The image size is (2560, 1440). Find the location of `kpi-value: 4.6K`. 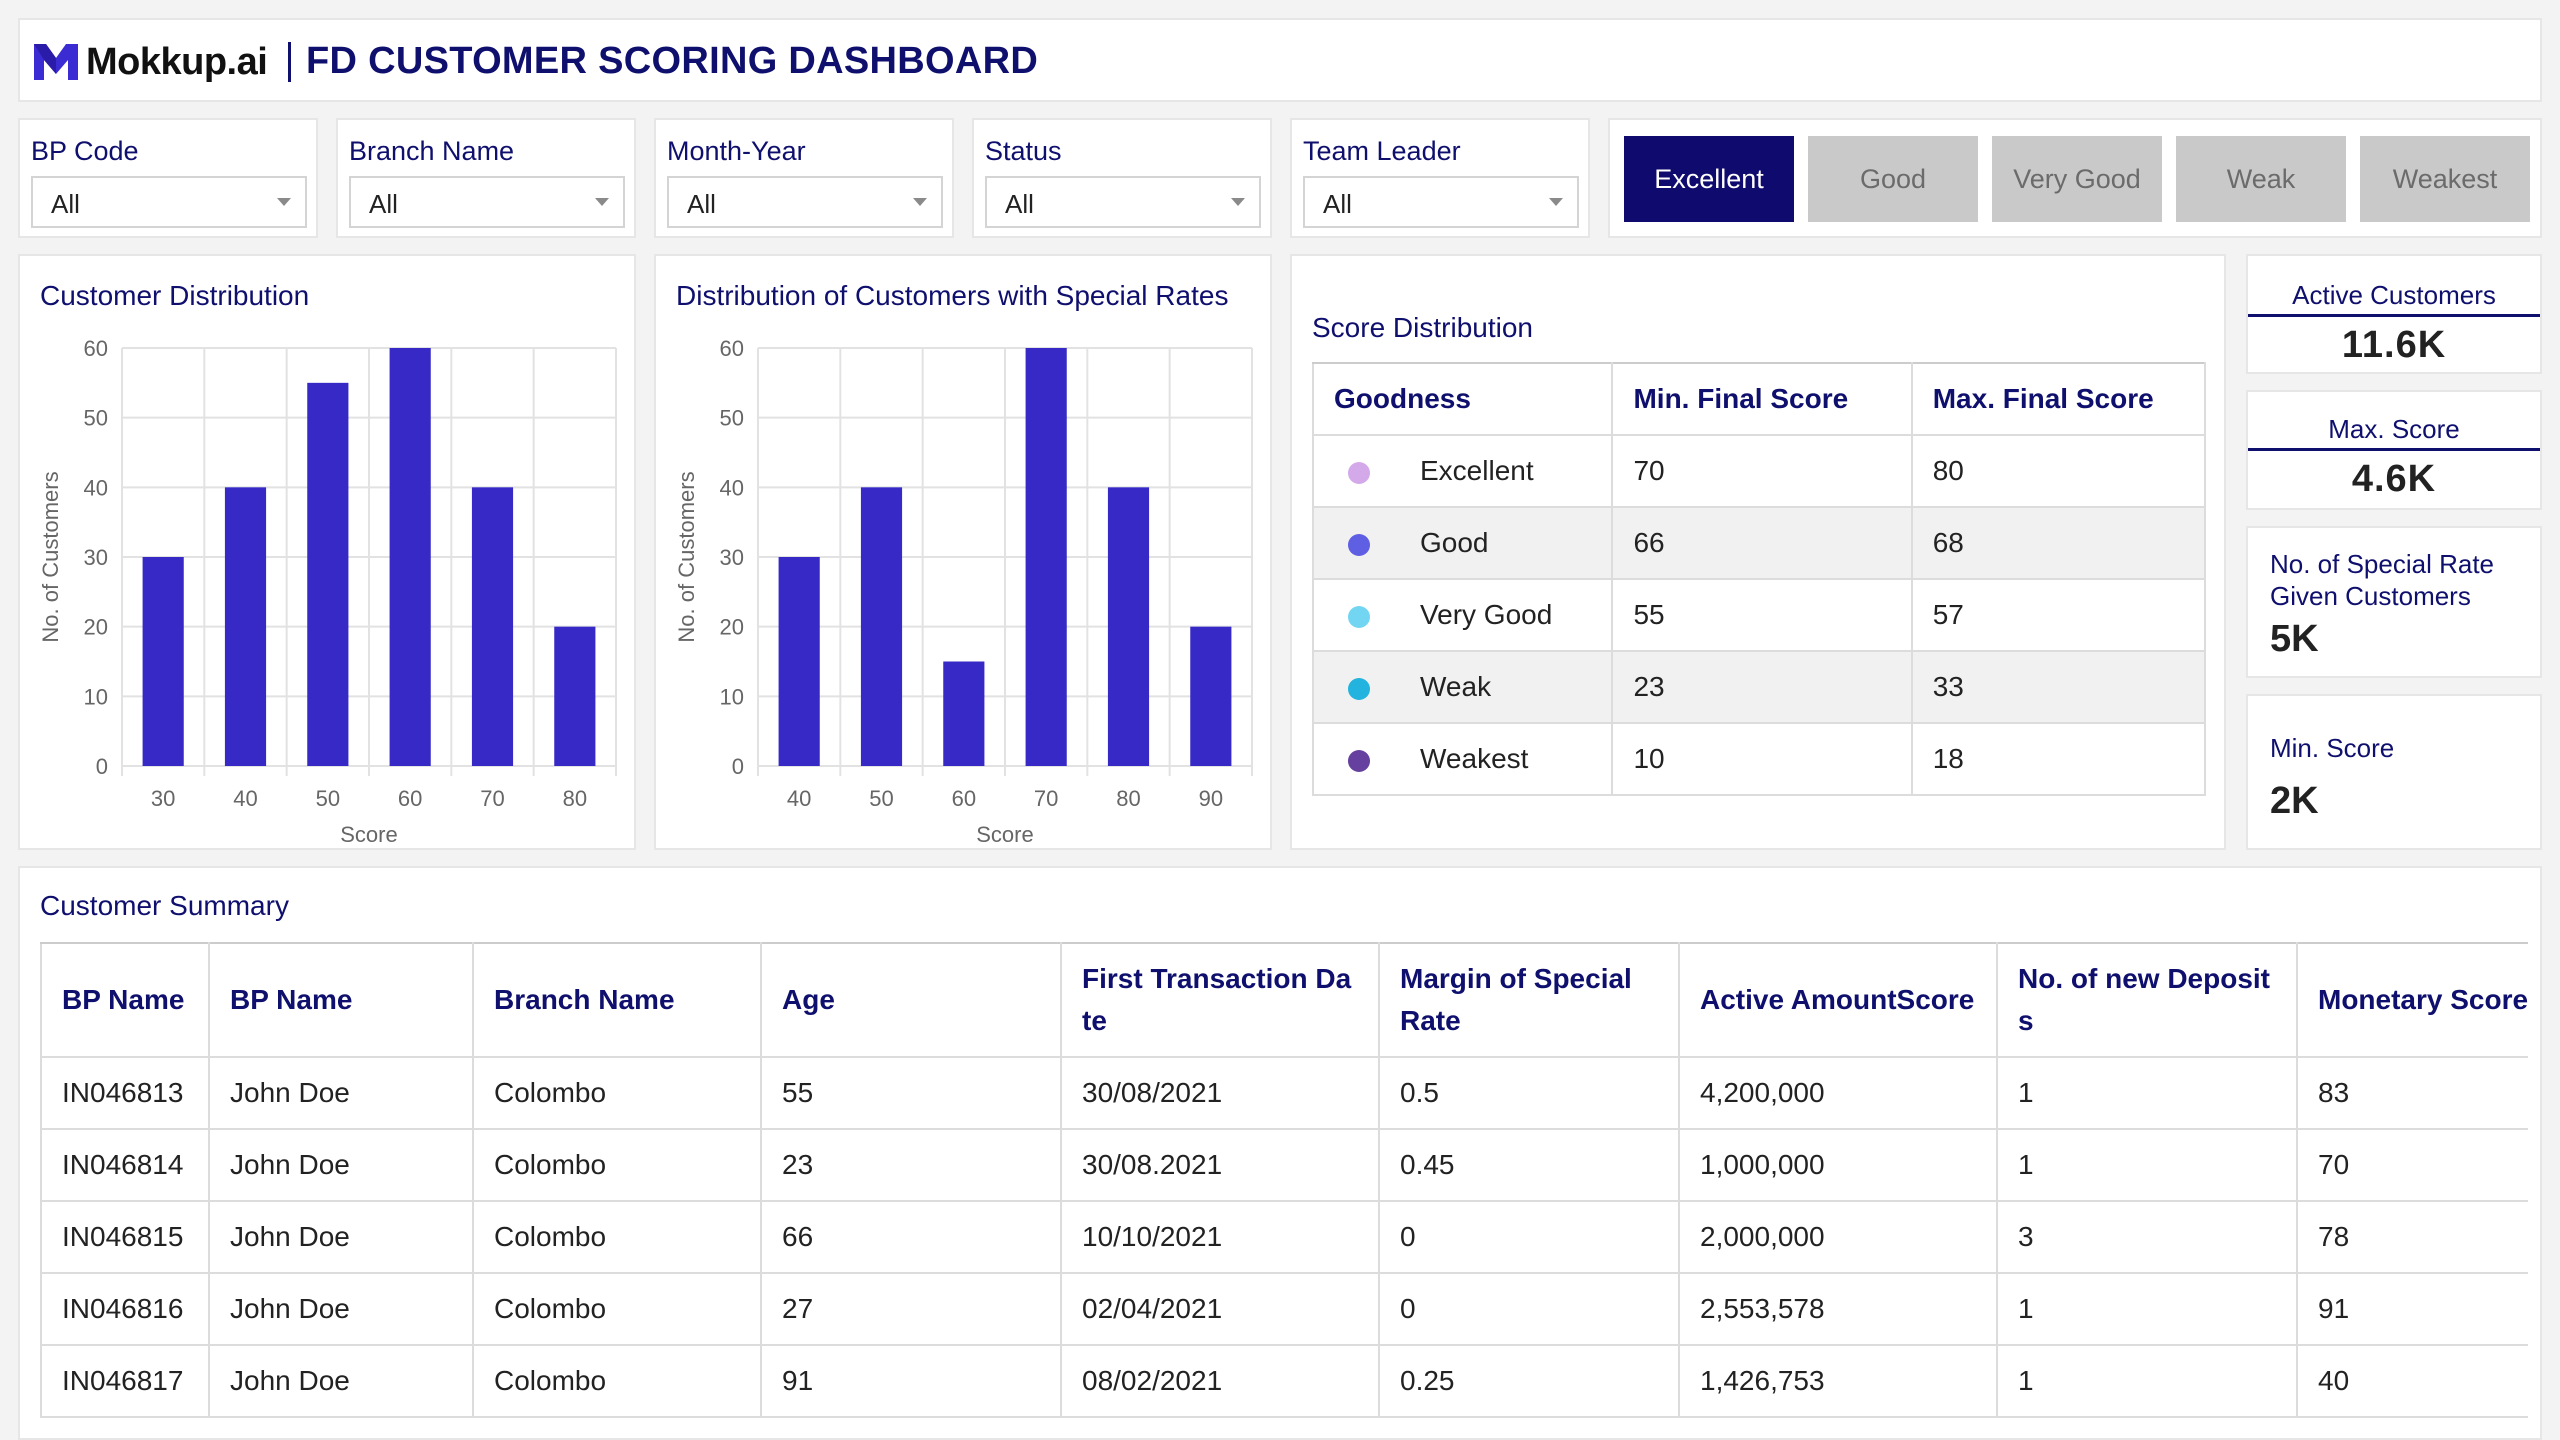

kpi-value: 4.6K is located at coordinates (2394, 479).